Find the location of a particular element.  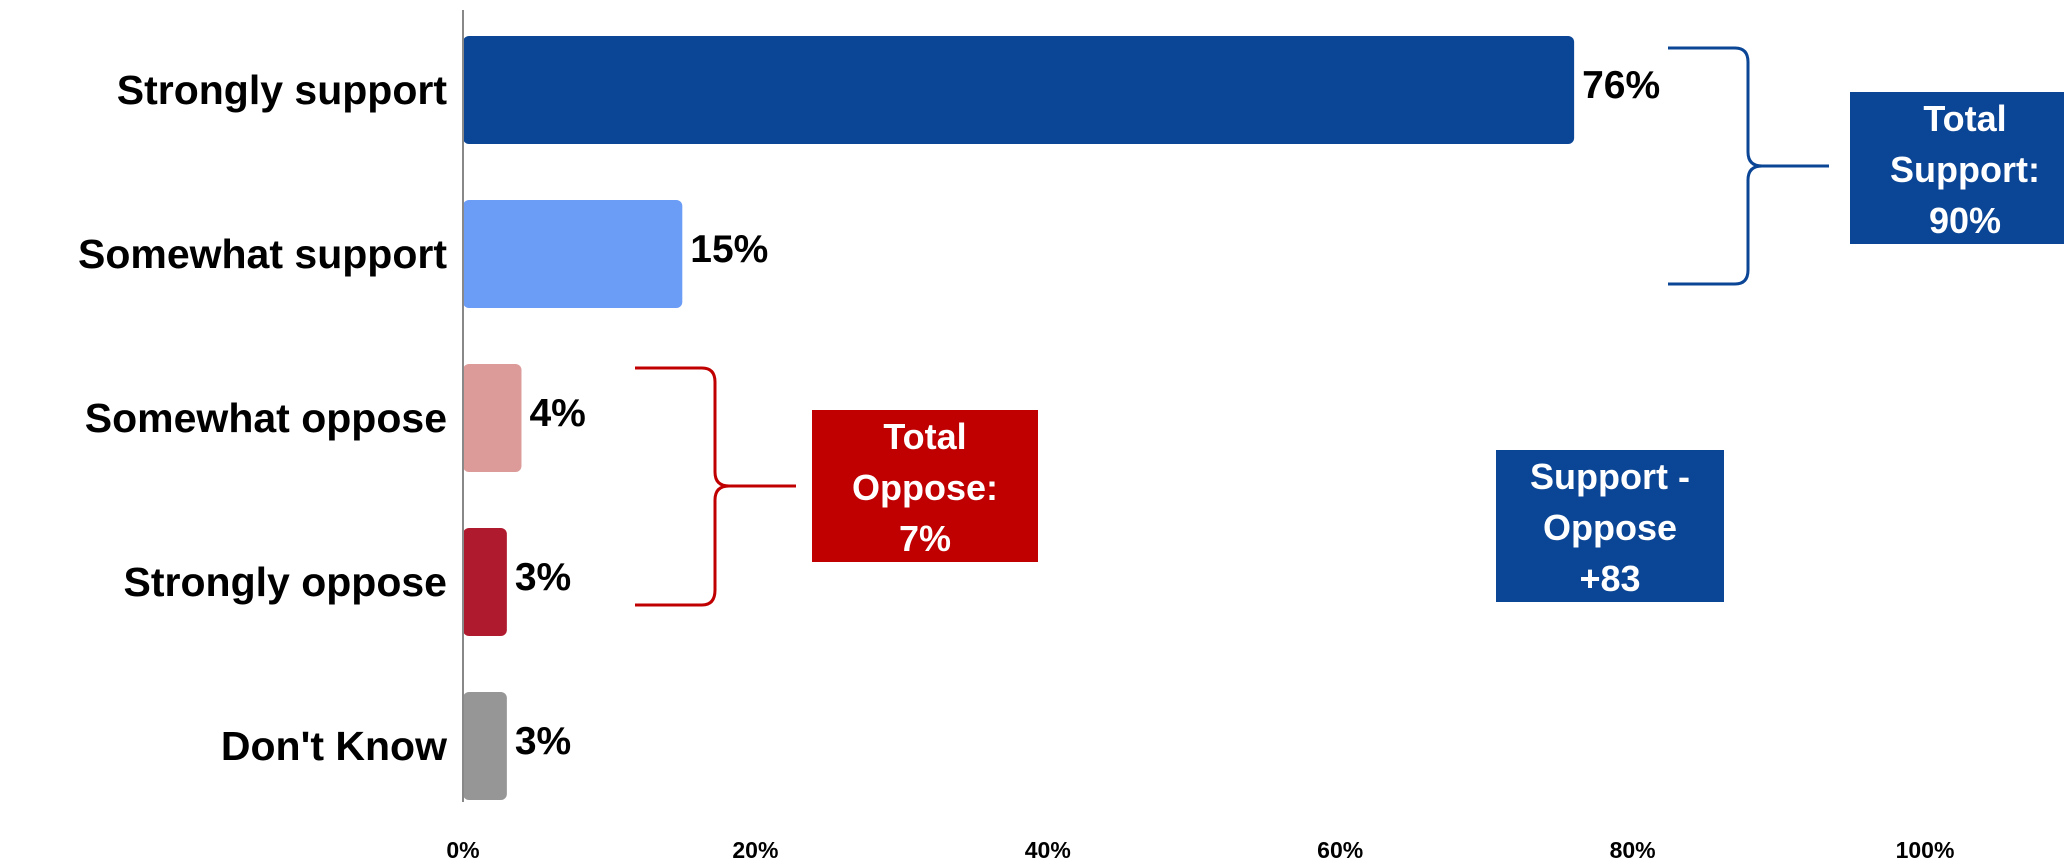

annotation-text-total-oppose: Oppose: is located at coordinates (925, 487).